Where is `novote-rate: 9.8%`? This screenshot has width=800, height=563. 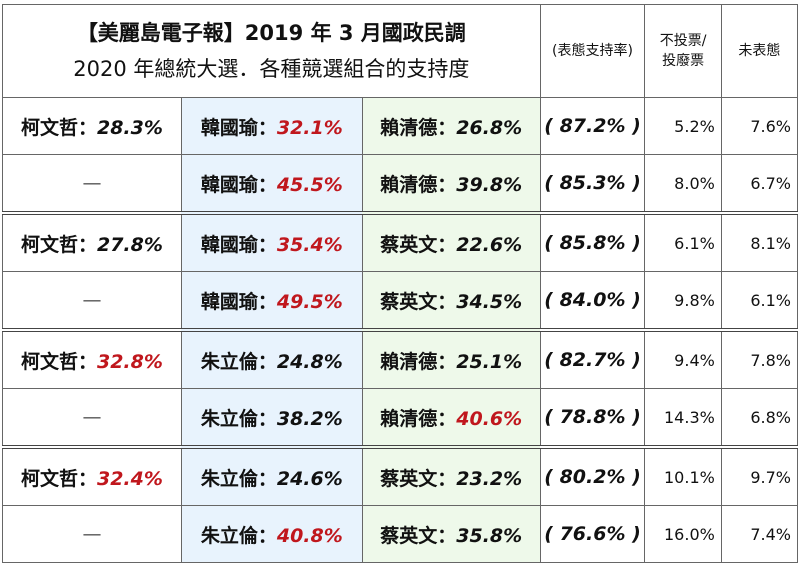
novote-rate: 9.8% is located at coordinates (683, 301).